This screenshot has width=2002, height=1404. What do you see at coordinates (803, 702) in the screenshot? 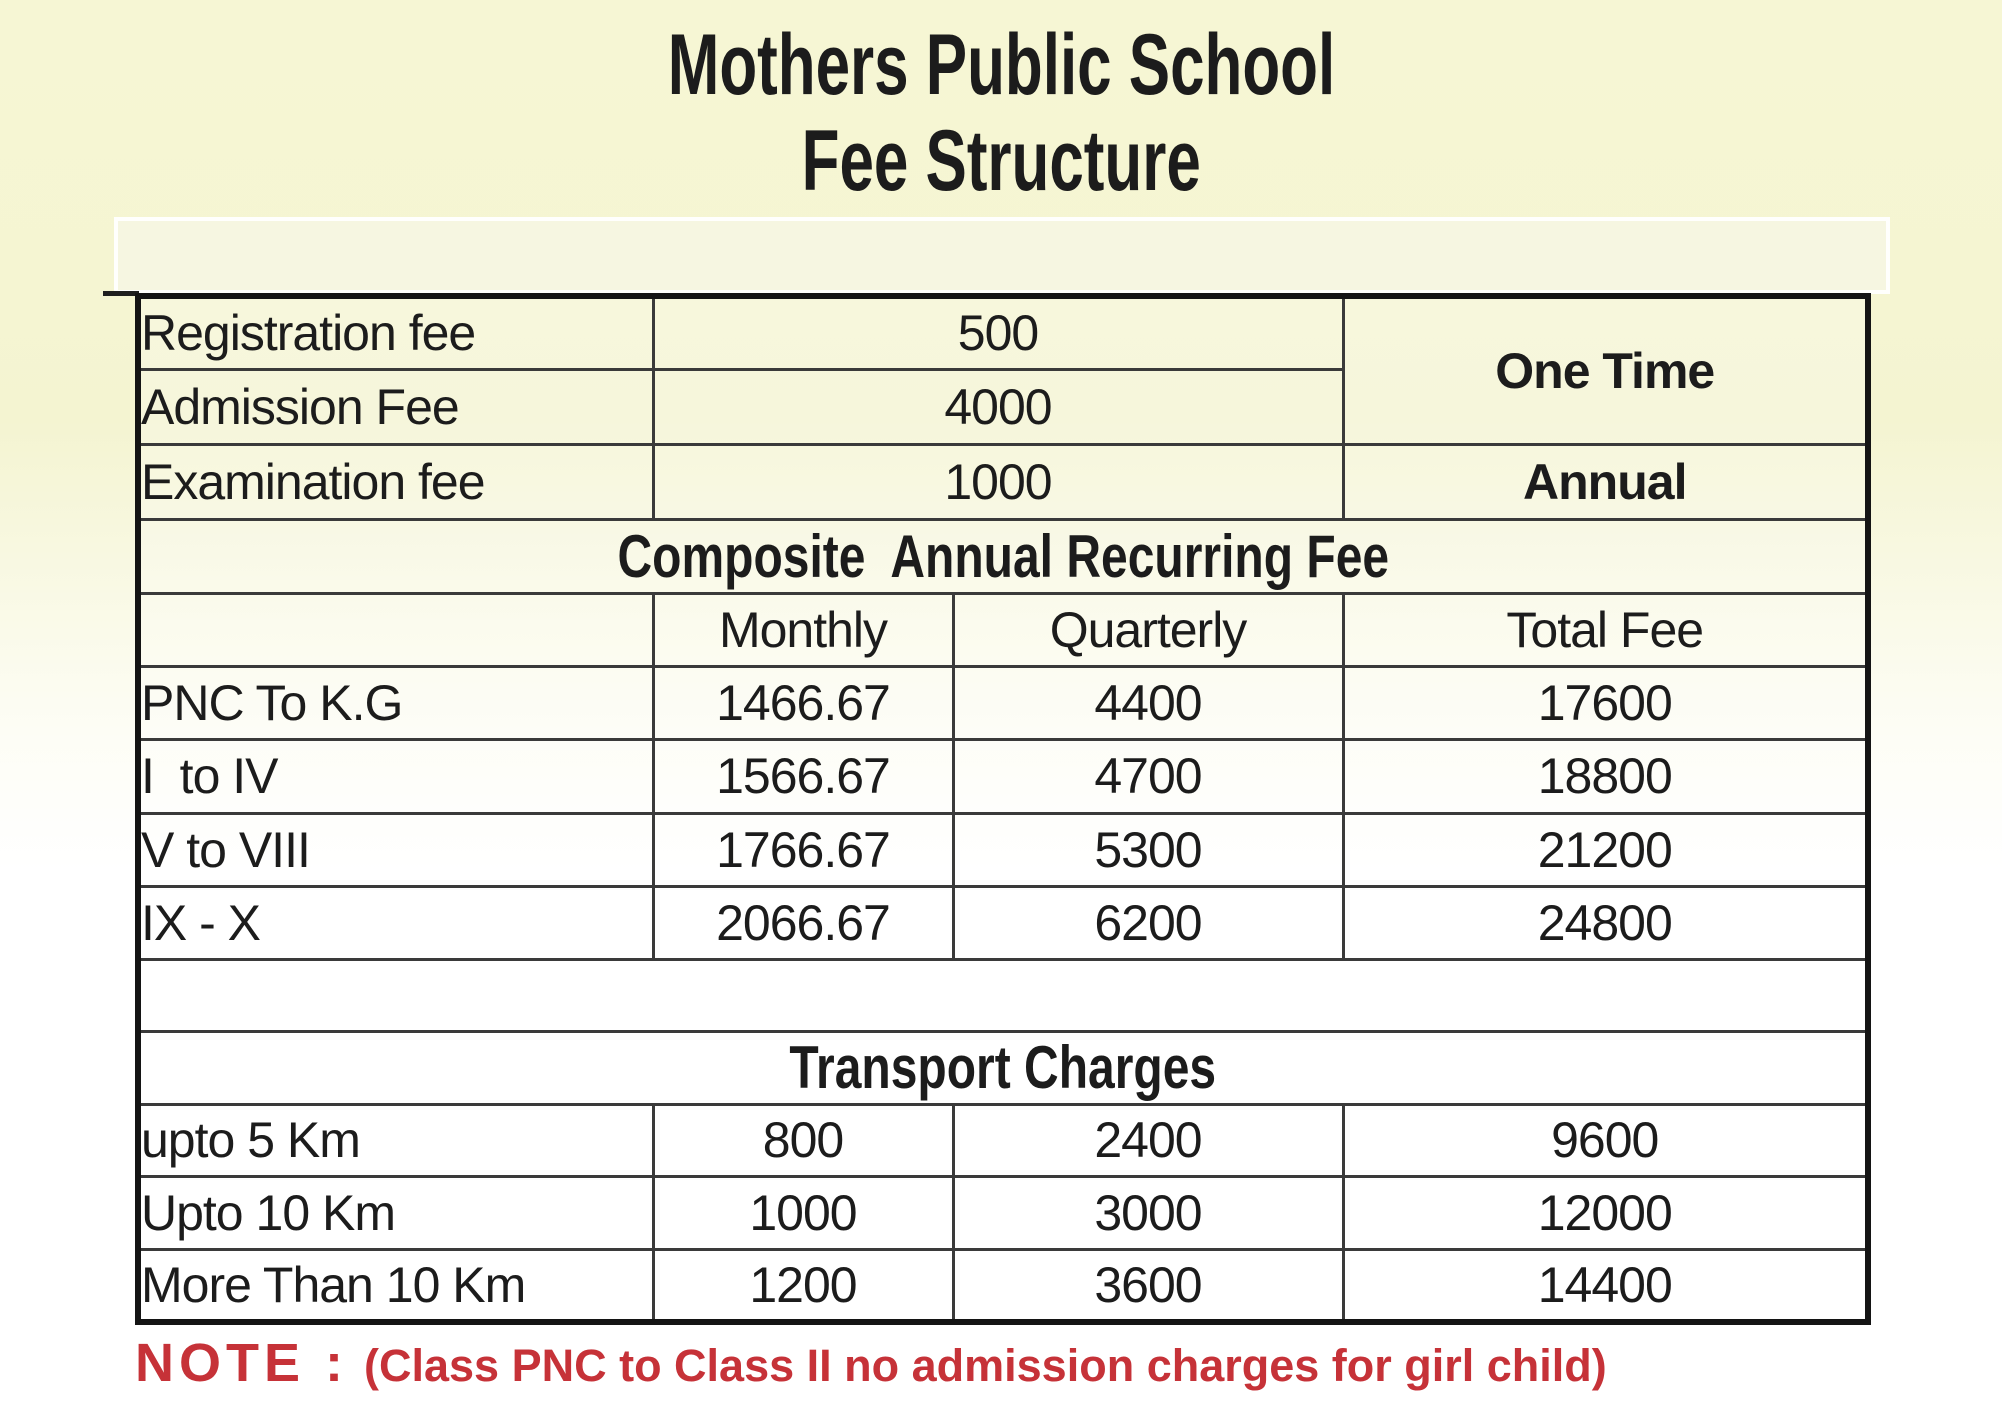
I see `monthly-fee: 1466.67` at bounding box center [803, 702].